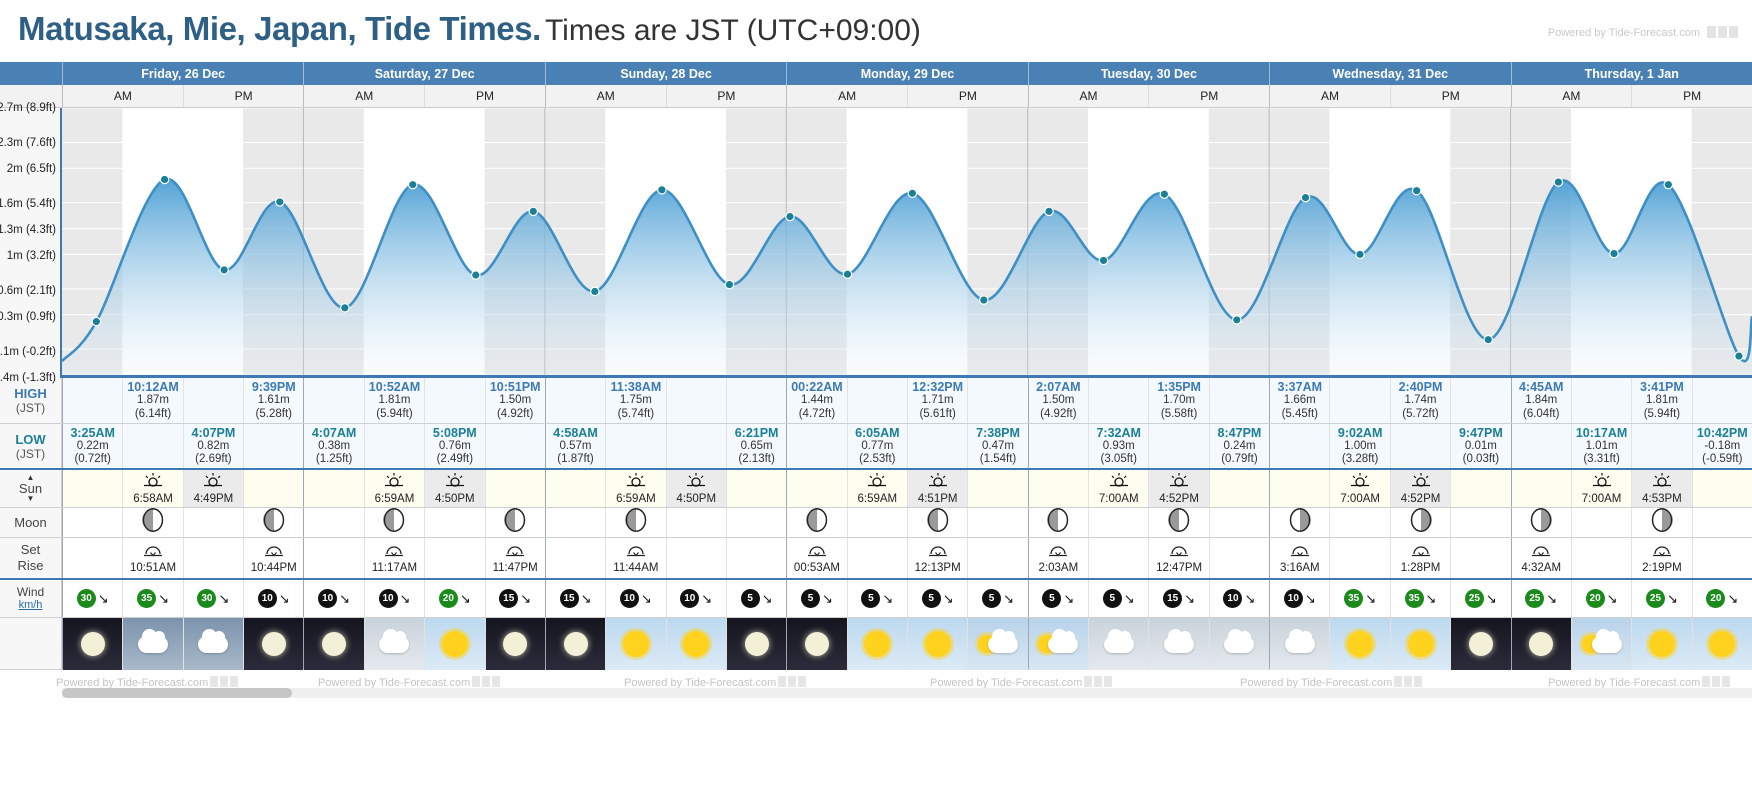  I want to click on wind-speed-badge: 10, so click(690, 598).